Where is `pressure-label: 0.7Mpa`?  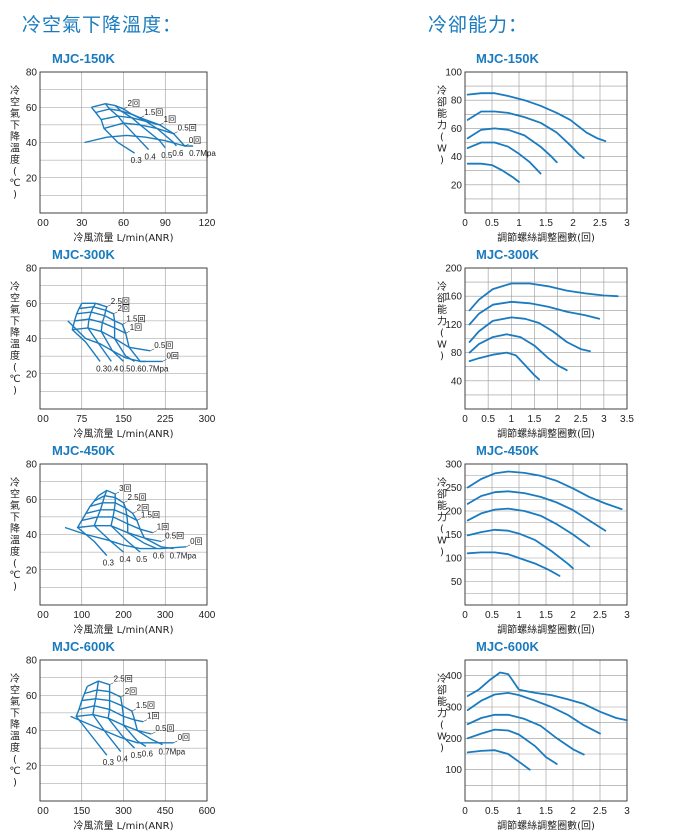 pressure-label: 0.7Mpa is located at coordinates (171, 752).